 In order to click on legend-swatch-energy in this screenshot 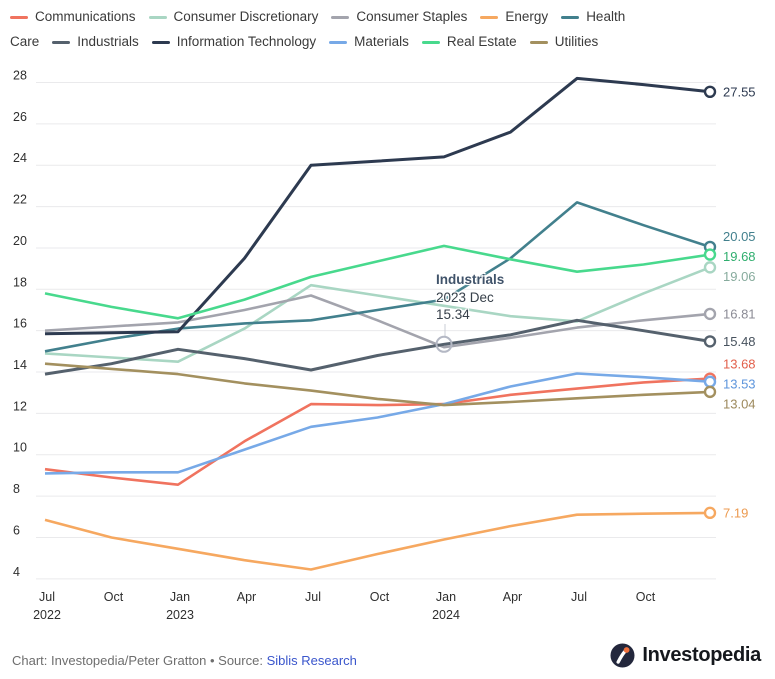, I will do `click(489, 17)`.